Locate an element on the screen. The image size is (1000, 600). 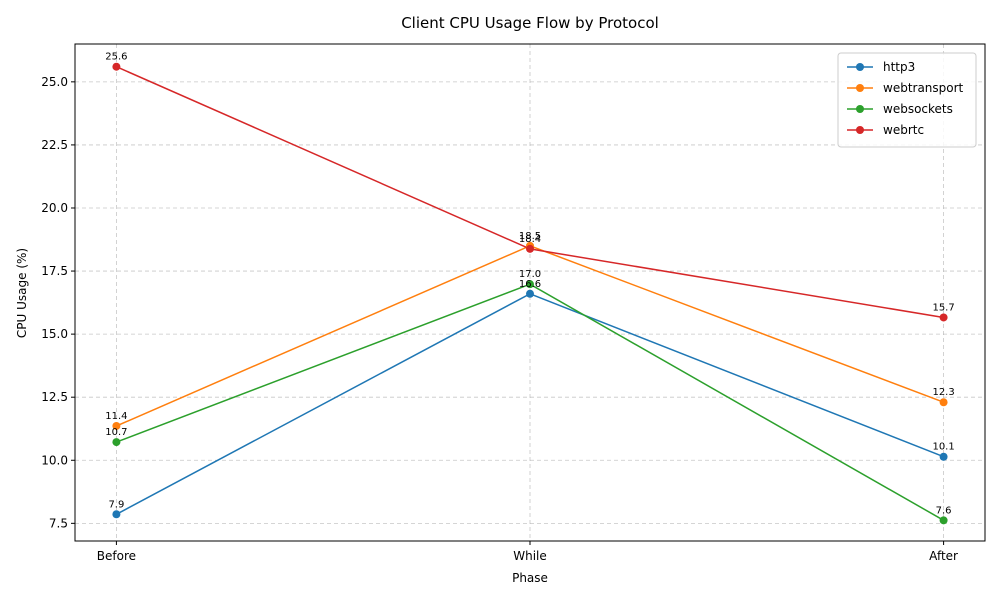
legend-label-webrtc: webrtc is located at coordinates (903, 130).